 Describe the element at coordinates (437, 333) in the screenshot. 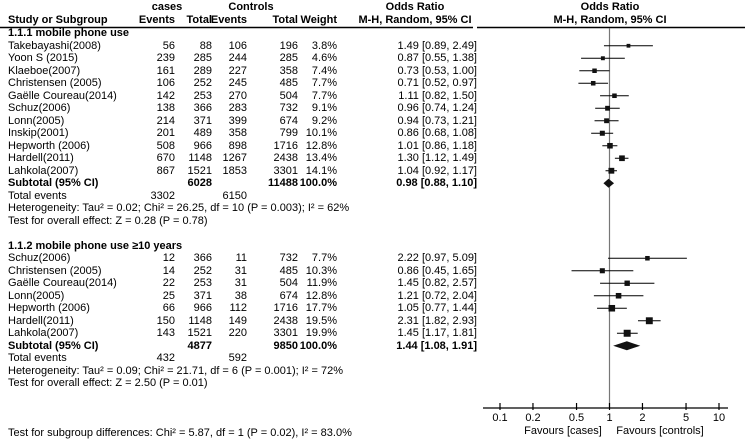

I see `or-ci-text: 1.45 [1.17, 1.81]` at that location.